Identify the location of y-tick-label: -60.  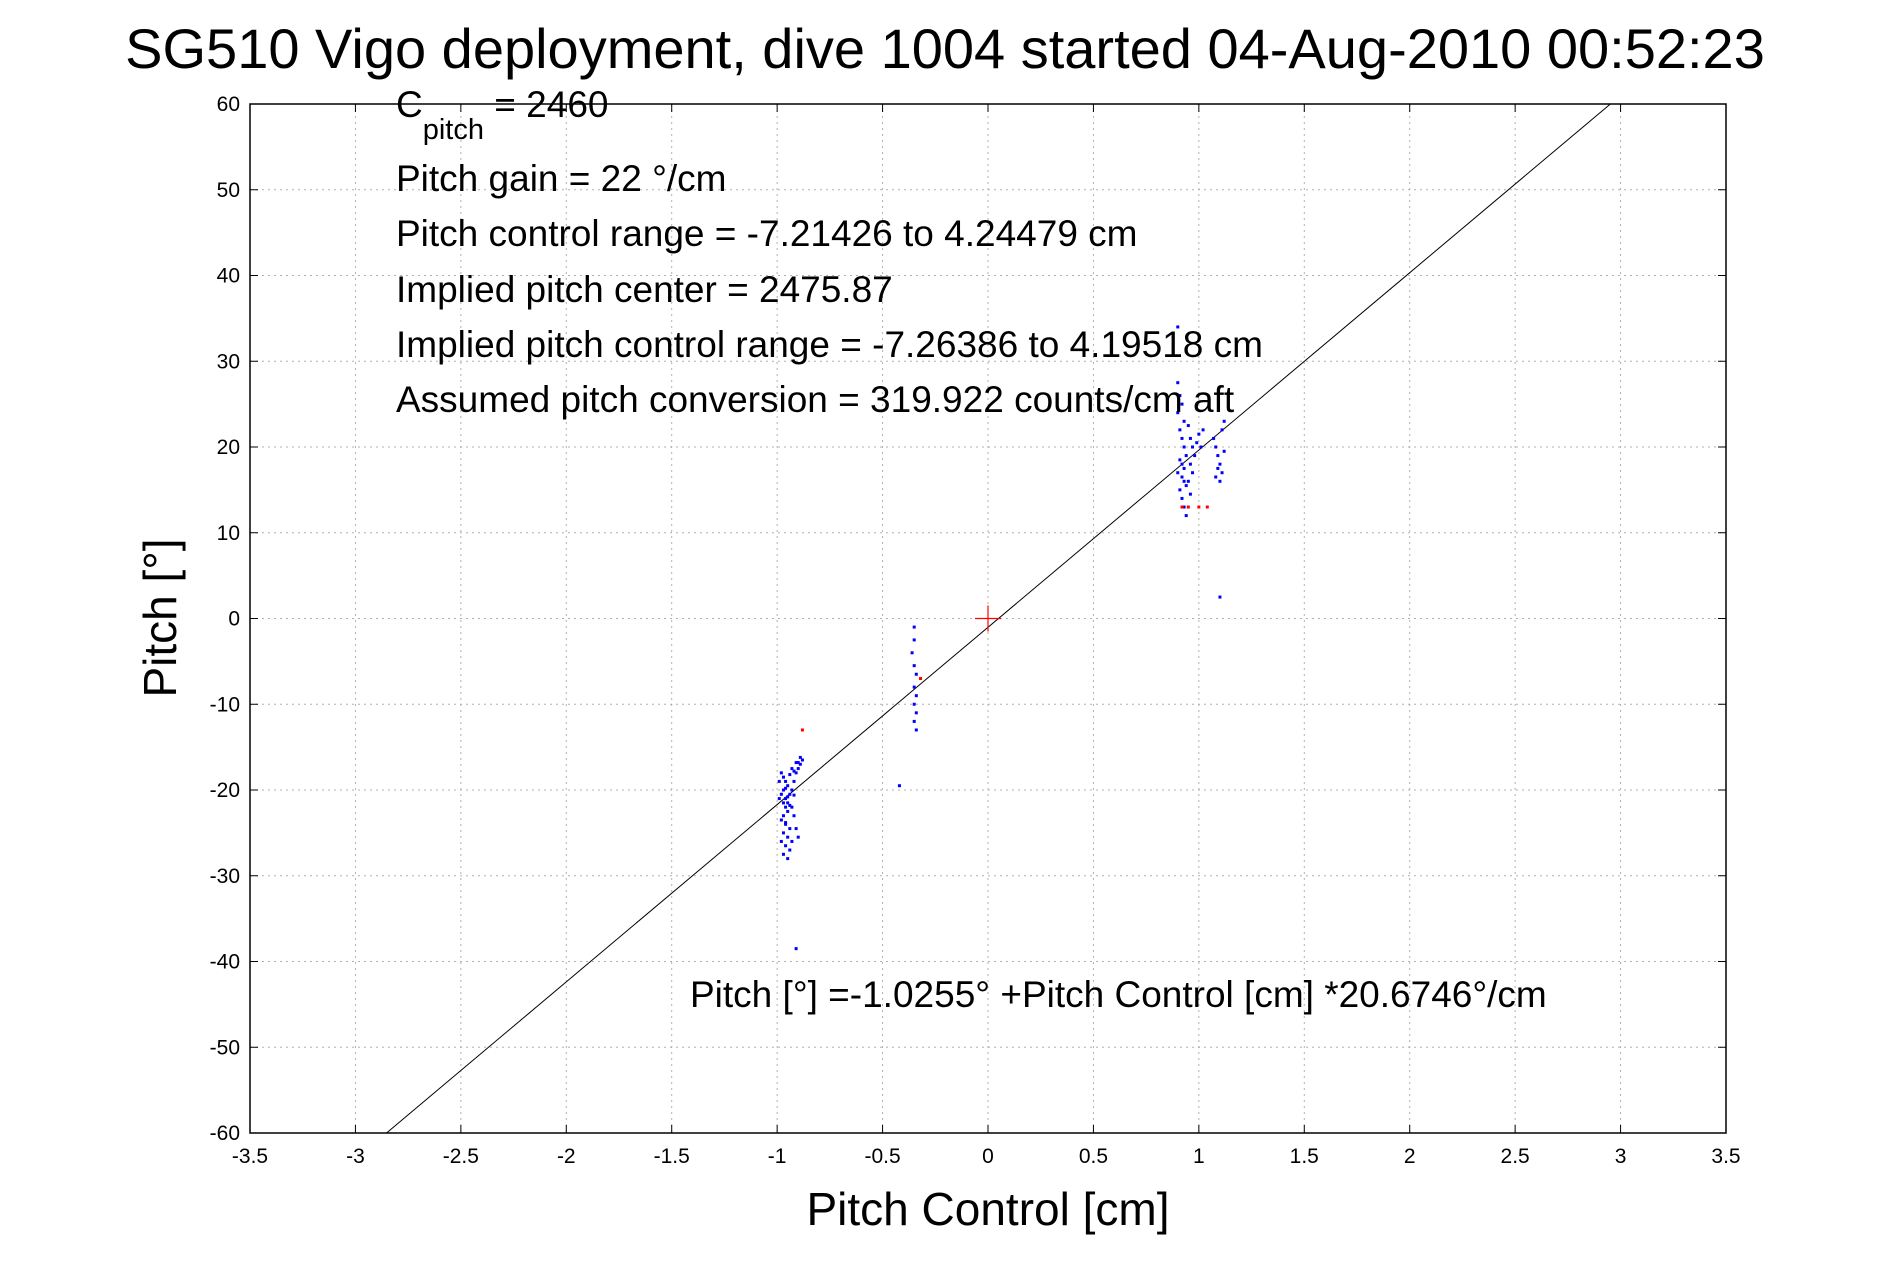
(225, 1133).